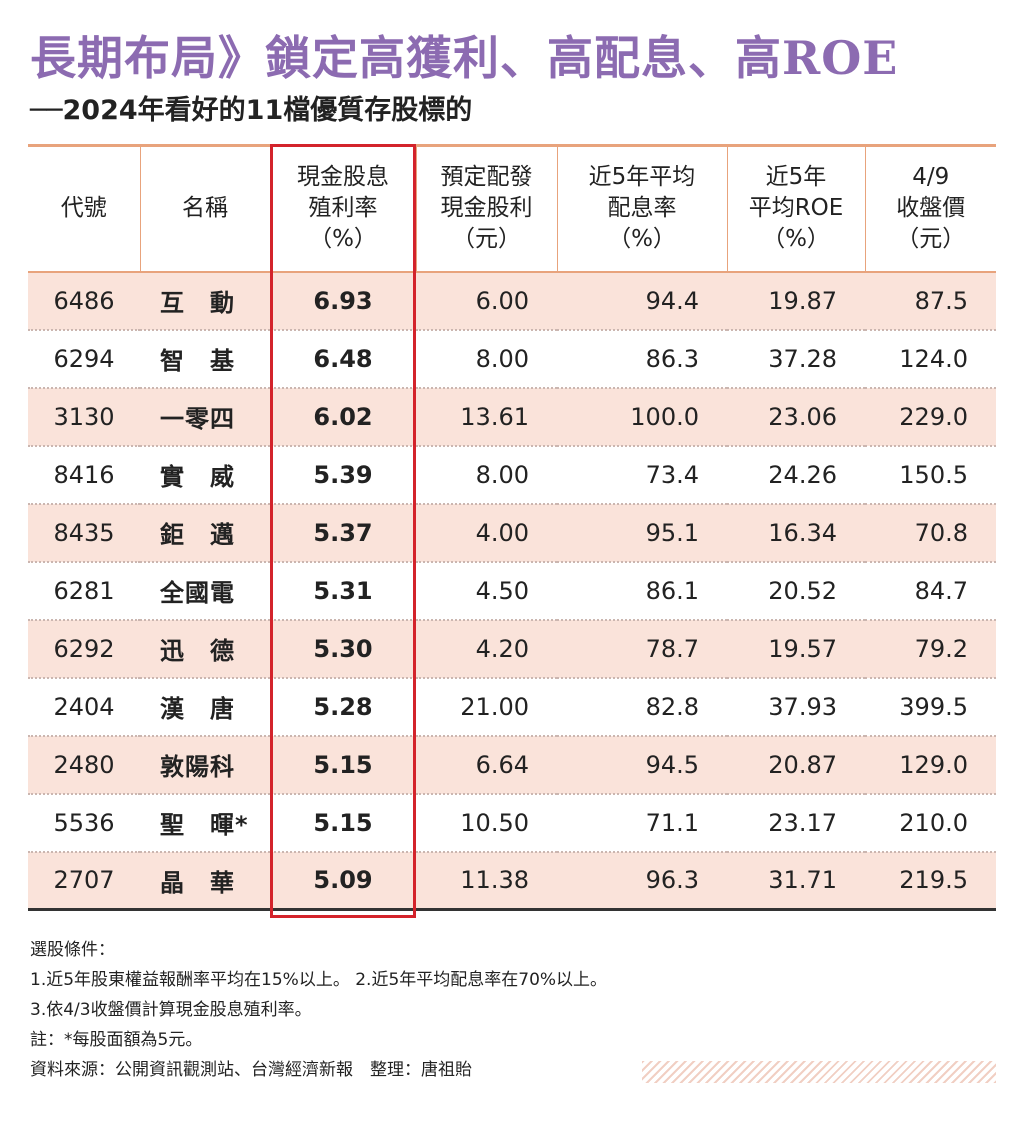 The width and height of the screenshot is (1024, 1126). I want to click on cell-dividend: 10.50, so click(486, 823).